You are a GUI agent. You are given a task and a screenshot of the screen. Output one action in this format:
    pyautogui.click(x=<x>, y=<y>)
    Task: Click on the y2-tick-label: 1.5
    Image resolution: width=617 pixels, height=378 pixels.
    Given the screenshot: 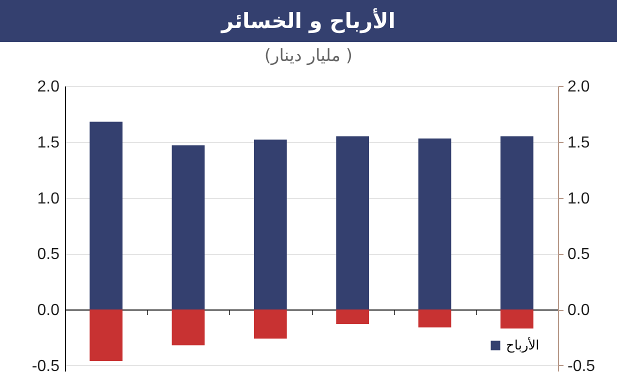 What is the action you would take?
    pyautogui.click(x=579, y=143)
    